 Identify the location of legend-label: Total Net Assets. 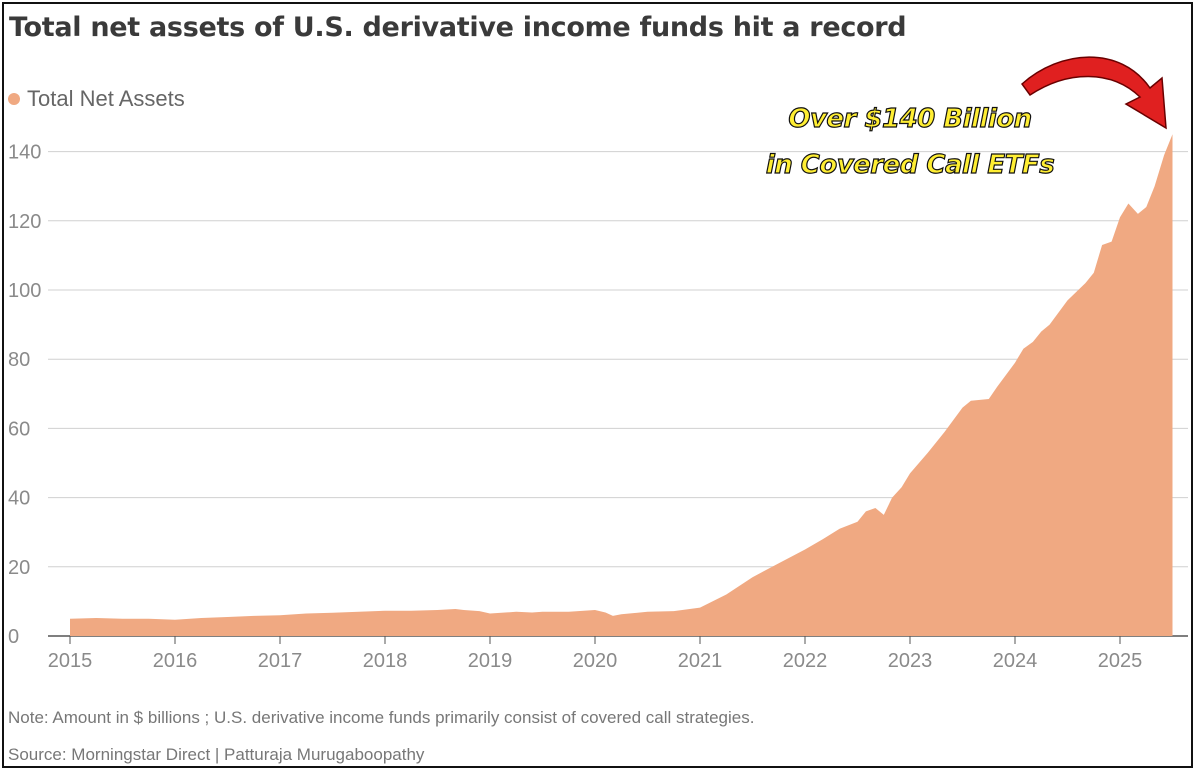
(106, 98).